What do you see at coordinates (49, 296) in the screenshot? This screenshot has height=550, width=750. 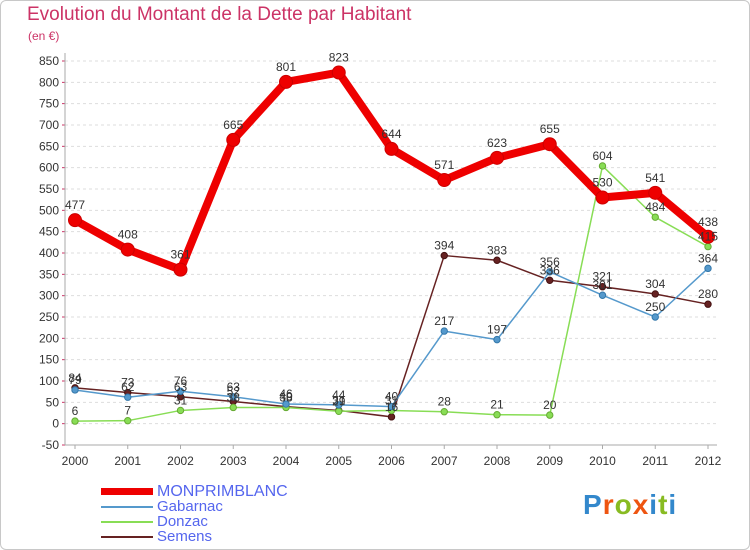 I see `y-tick-label: 300` at bounding box center [49, 296].